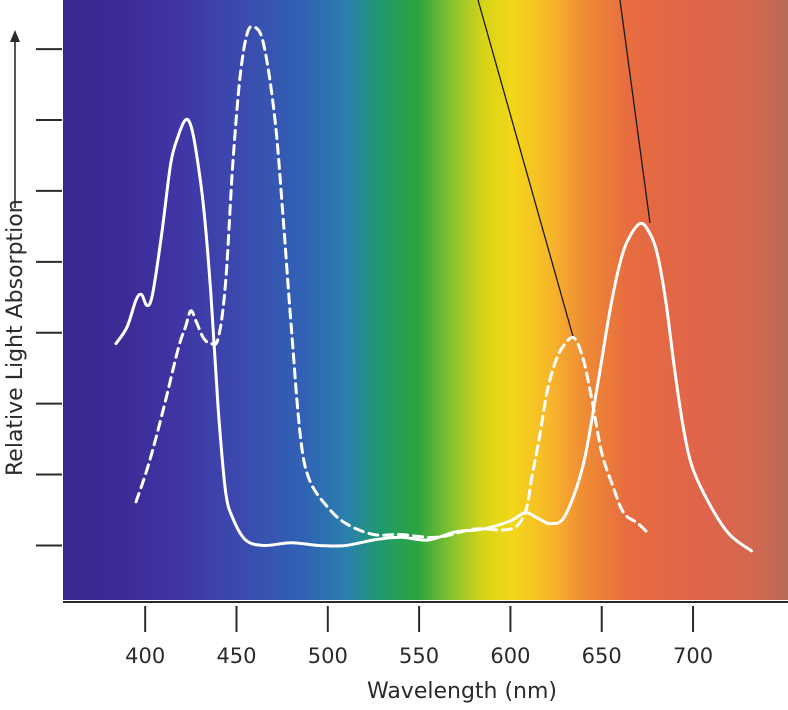 This screenshot has width=788, height=710. Describe the element at coordinates (419, 656) in the screenshot. I see `x-tick-label: 550` at that location.